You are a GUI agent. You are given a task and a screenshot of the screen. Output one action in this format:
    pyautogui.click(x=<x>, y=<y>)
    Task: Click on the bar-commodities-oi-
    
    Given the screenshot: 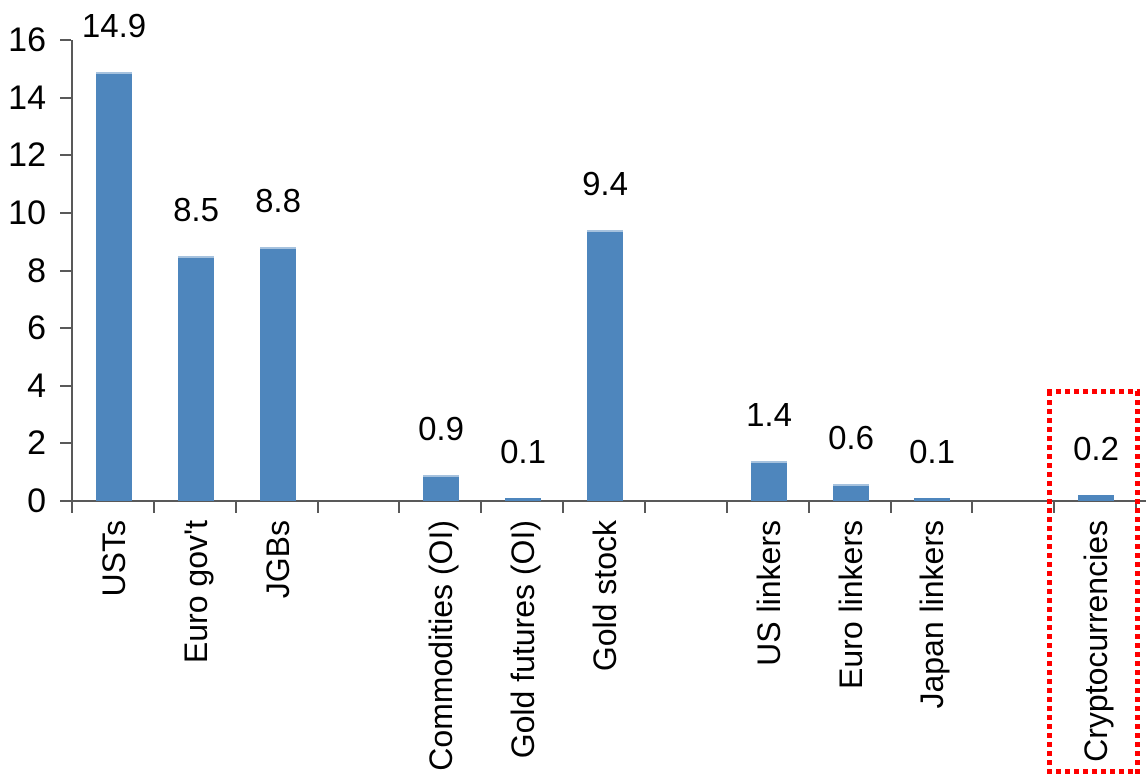 What is the action you would take?
    pyautogui.click(x=441, y=488)
    